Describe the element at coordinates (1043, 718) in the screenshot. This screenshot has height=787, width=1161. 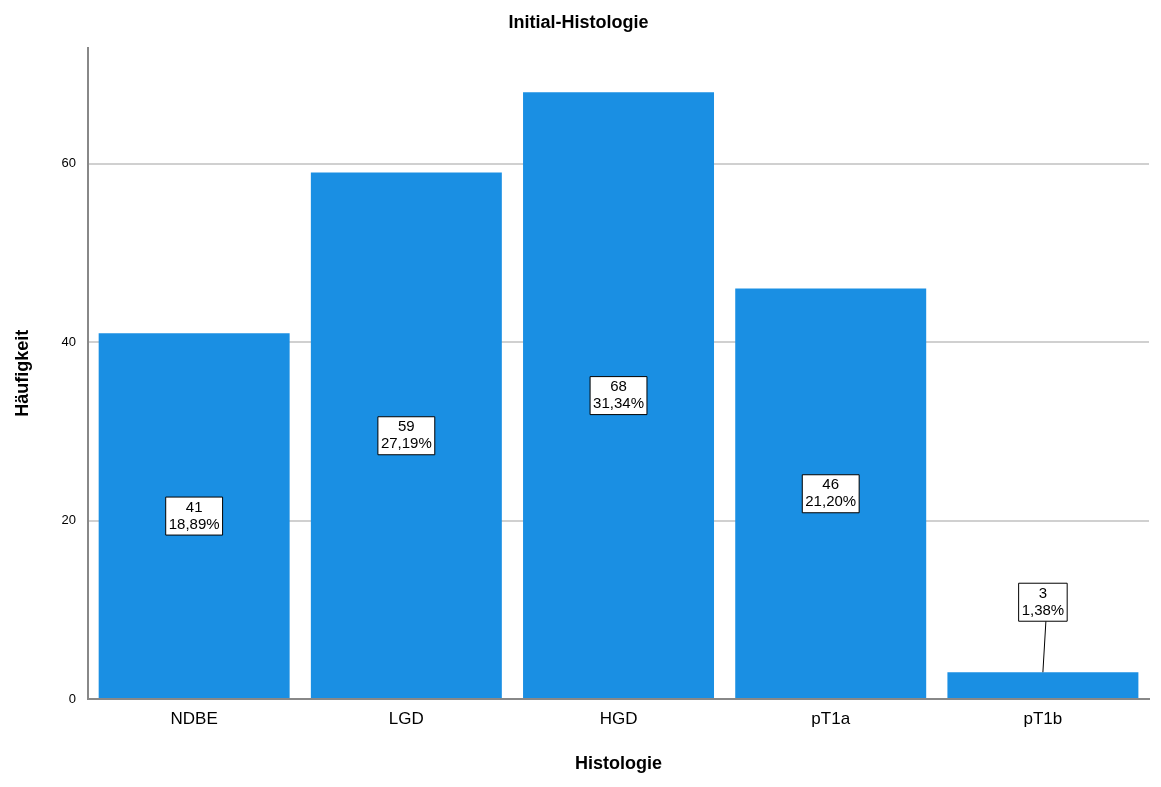
I see `x-tick-label: pT1b` at that location.